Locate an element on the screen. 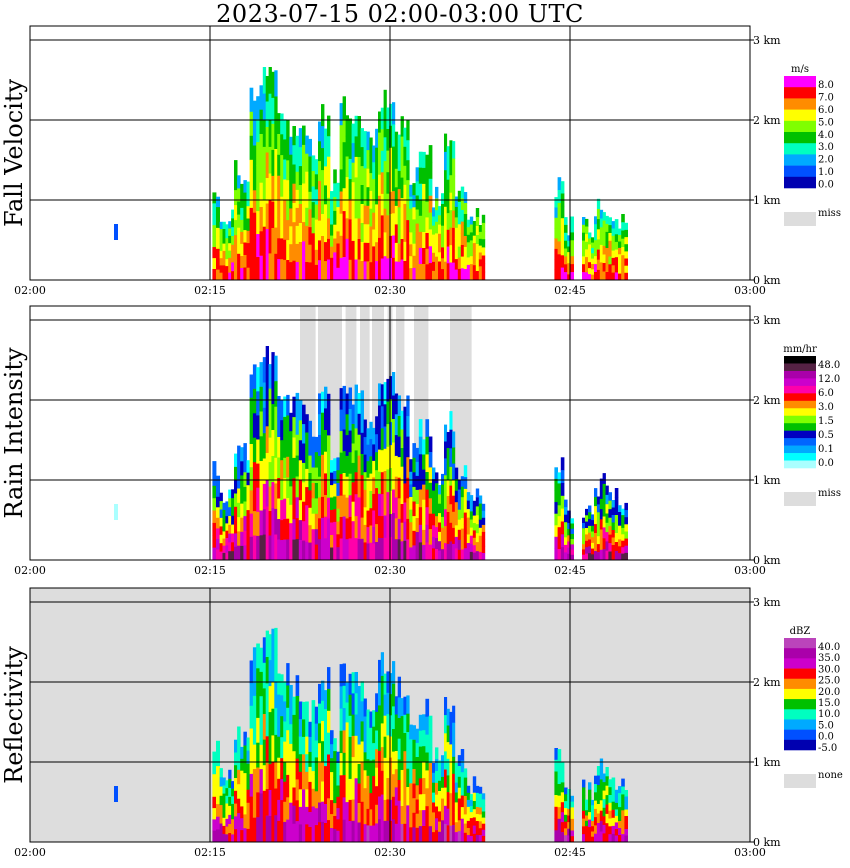  panel-title: Reflectivity is located at coordinates (14, 715).